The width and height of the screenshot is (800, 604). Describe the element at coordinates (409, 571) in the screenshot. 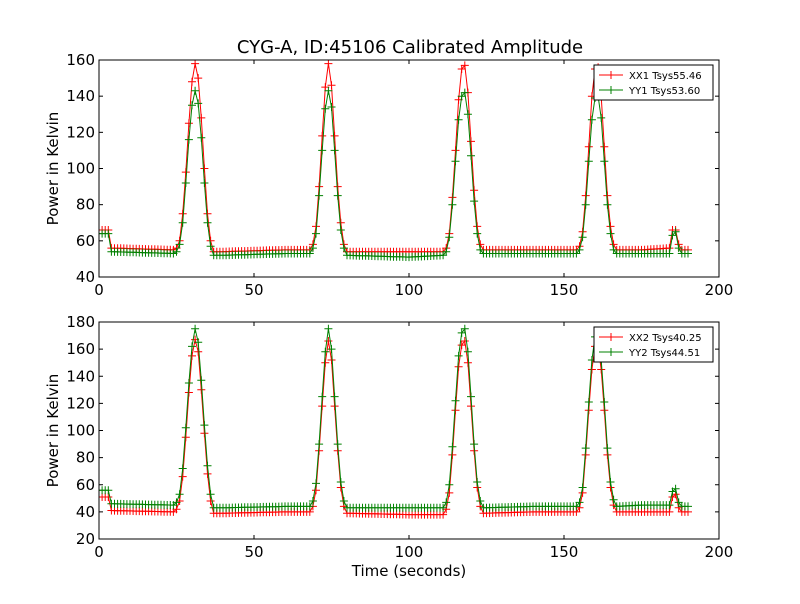

I see `x-axis-label: Time (seconds)` at that location.